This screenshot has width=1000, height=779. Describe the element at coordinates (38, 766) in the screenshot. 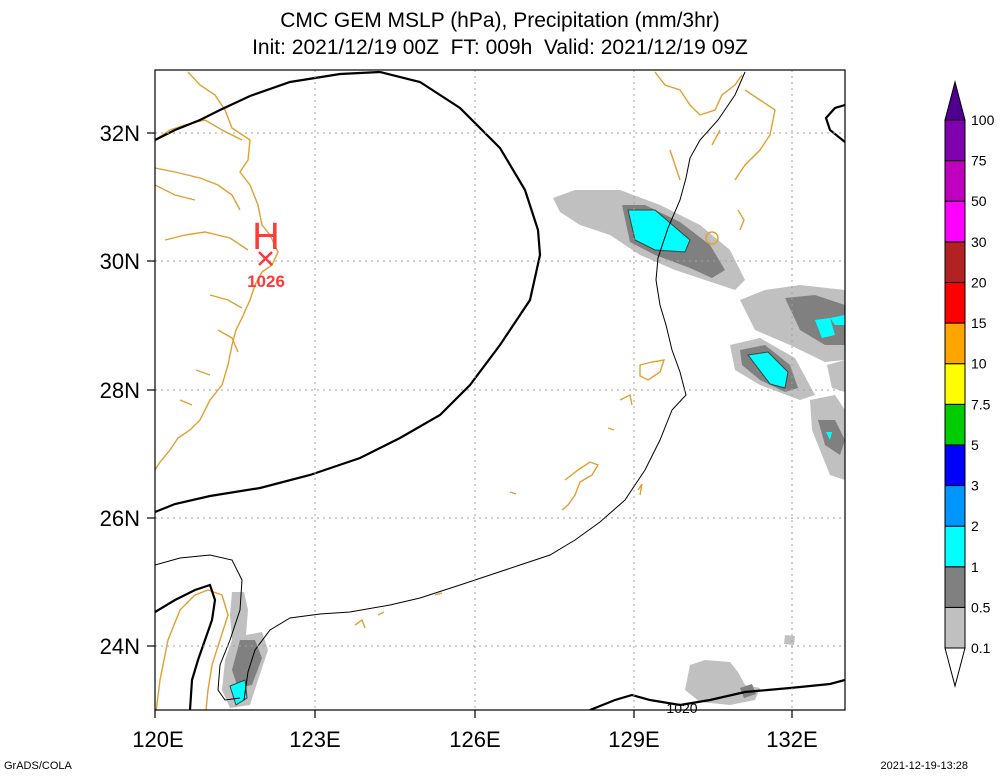

I see `footer-credit: GrADS/COLA` at that location.